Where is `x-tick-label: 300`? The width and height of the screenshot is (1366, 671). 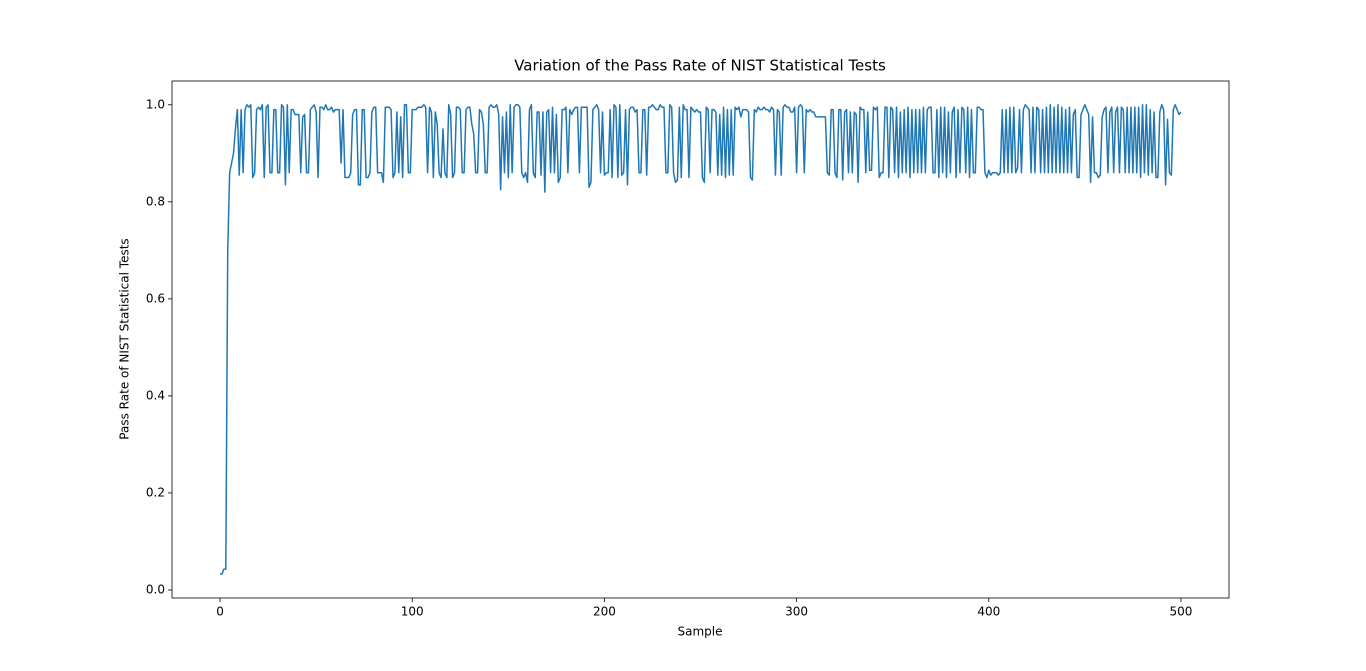 x-tick-label: 300 is located at coordinates (796, 612).